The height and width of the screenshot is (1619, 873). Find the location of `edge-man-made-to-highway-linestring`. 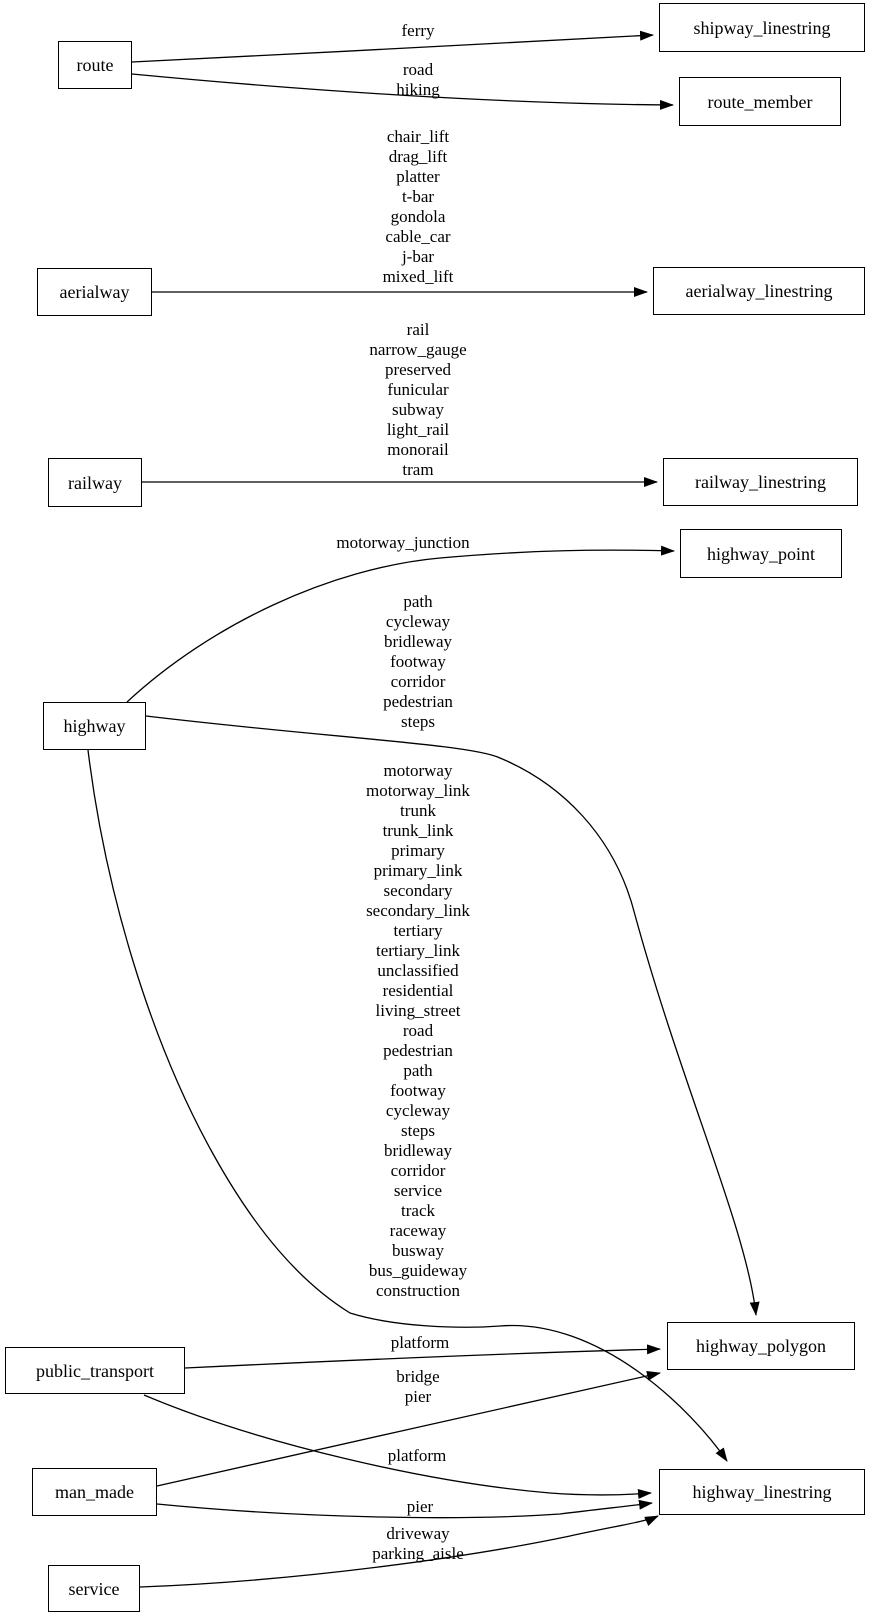

edge-man-made-to-highway-linestring is located at coordinates (404, 1509).